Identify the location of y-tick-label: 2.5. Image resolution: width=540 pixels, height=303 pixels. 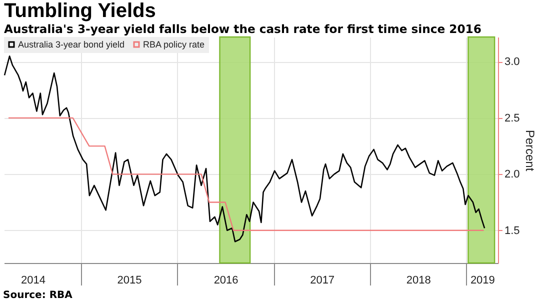
(512, 118).